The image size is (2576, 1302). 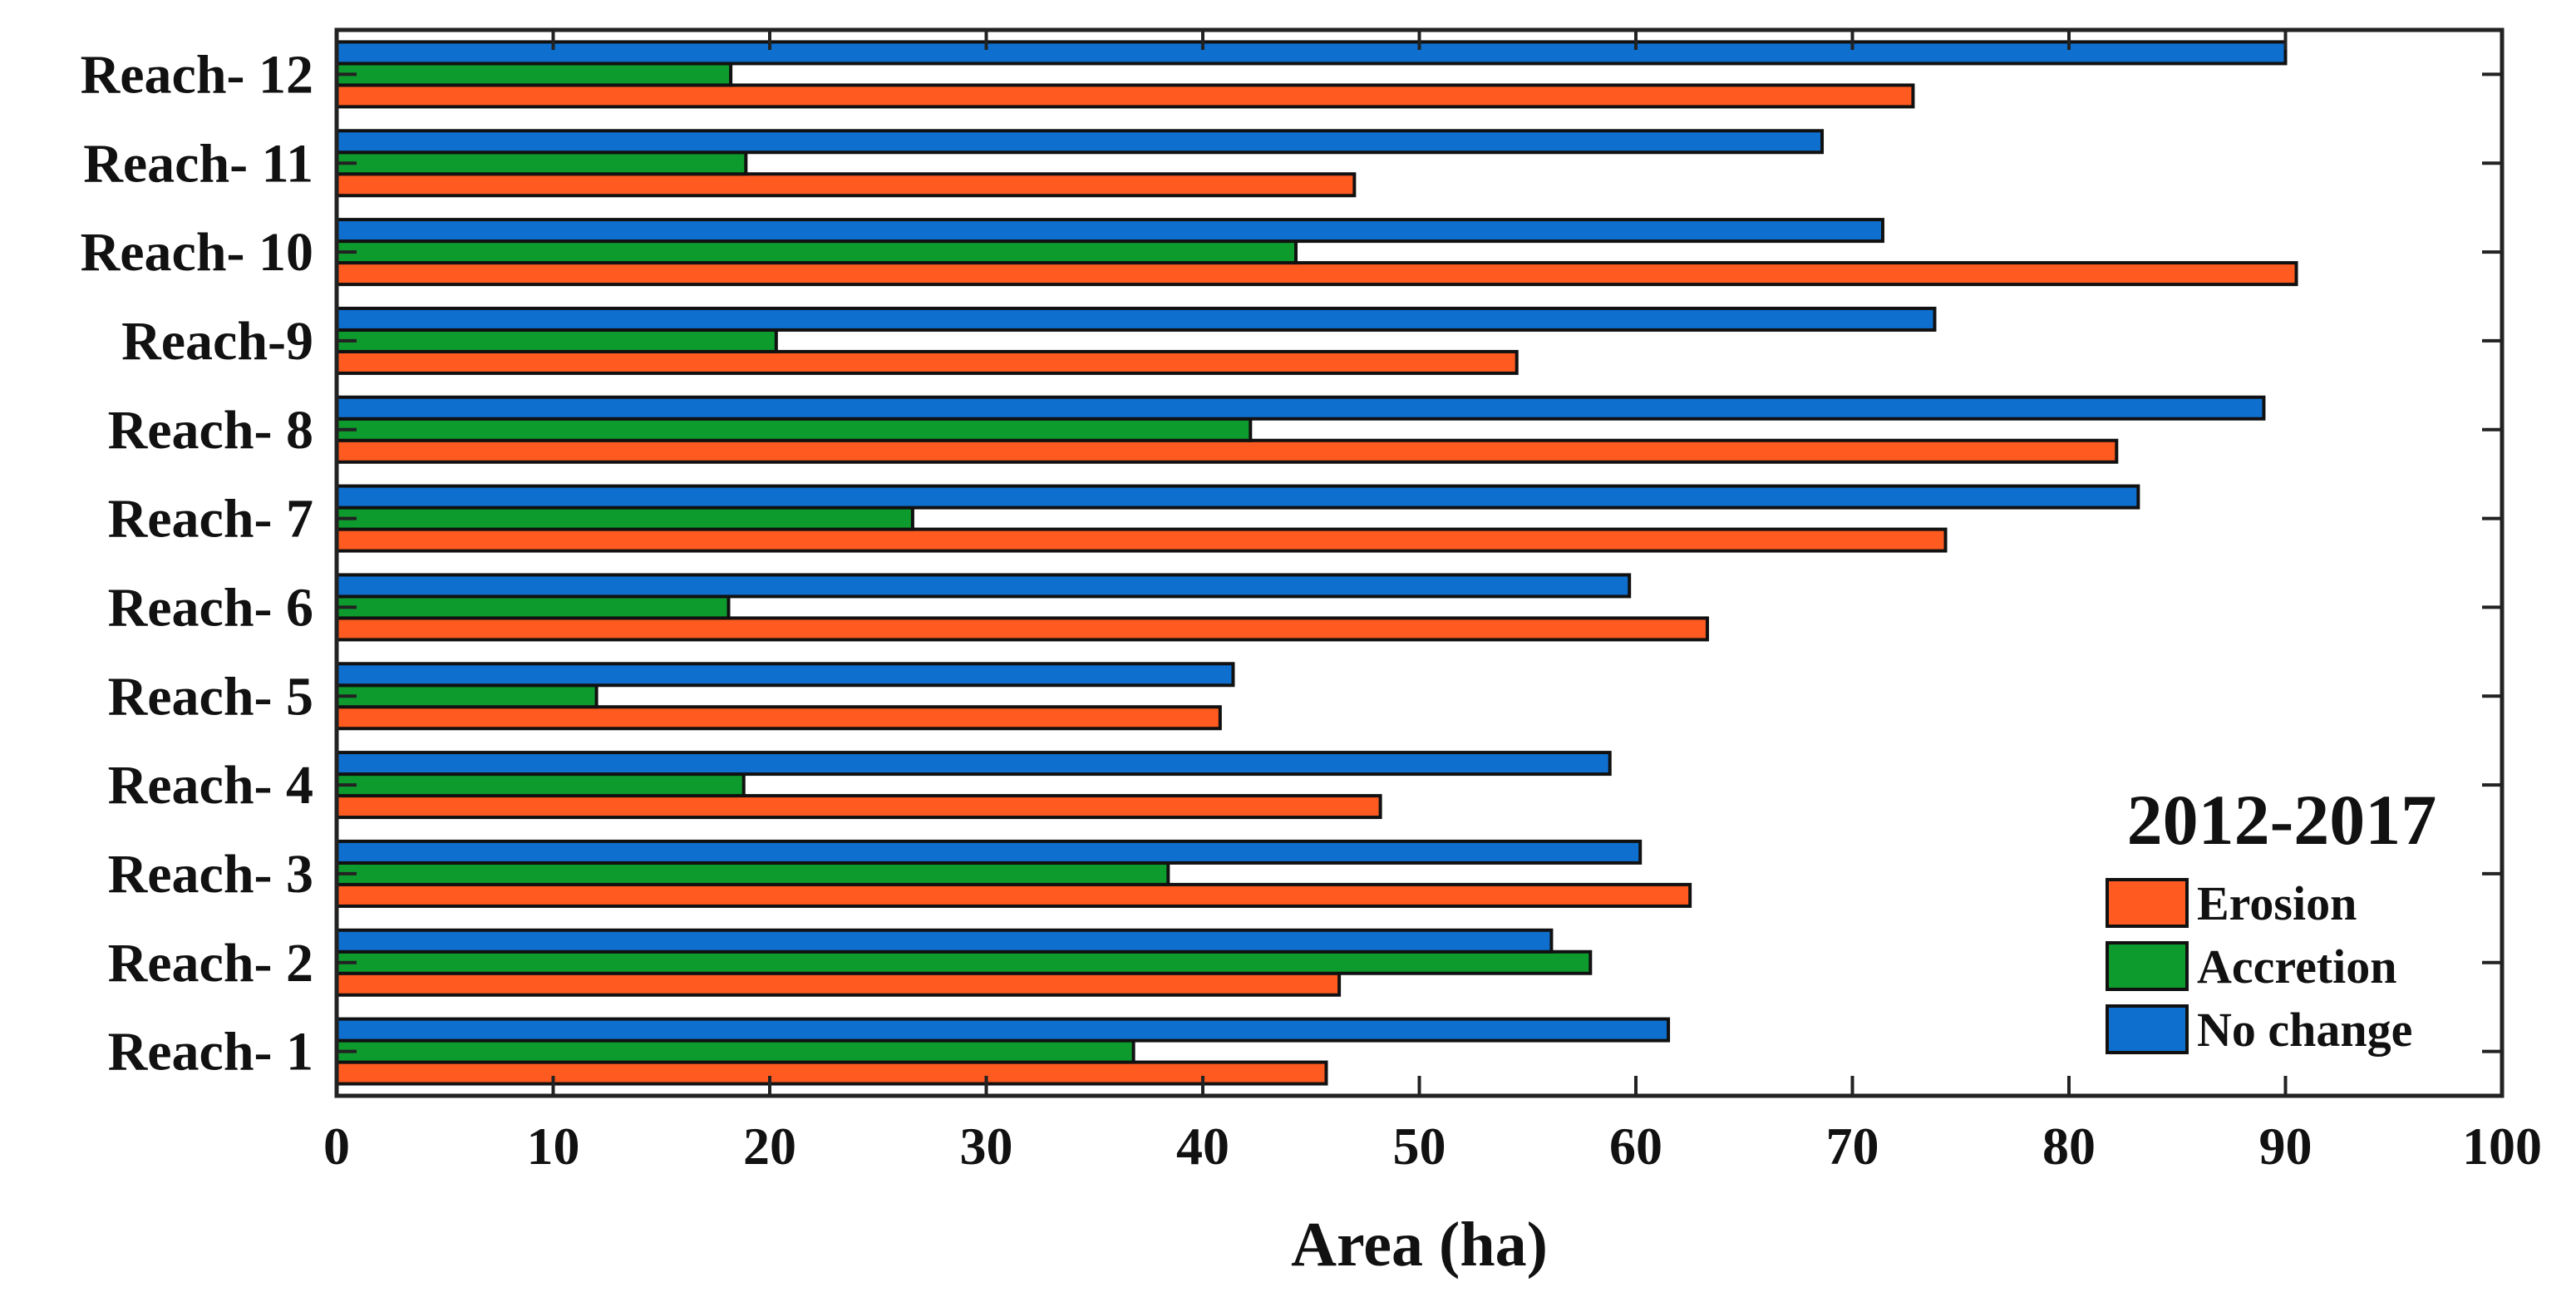 I want to click on x-tick-label: 90, so click(x=2285, y=1146).